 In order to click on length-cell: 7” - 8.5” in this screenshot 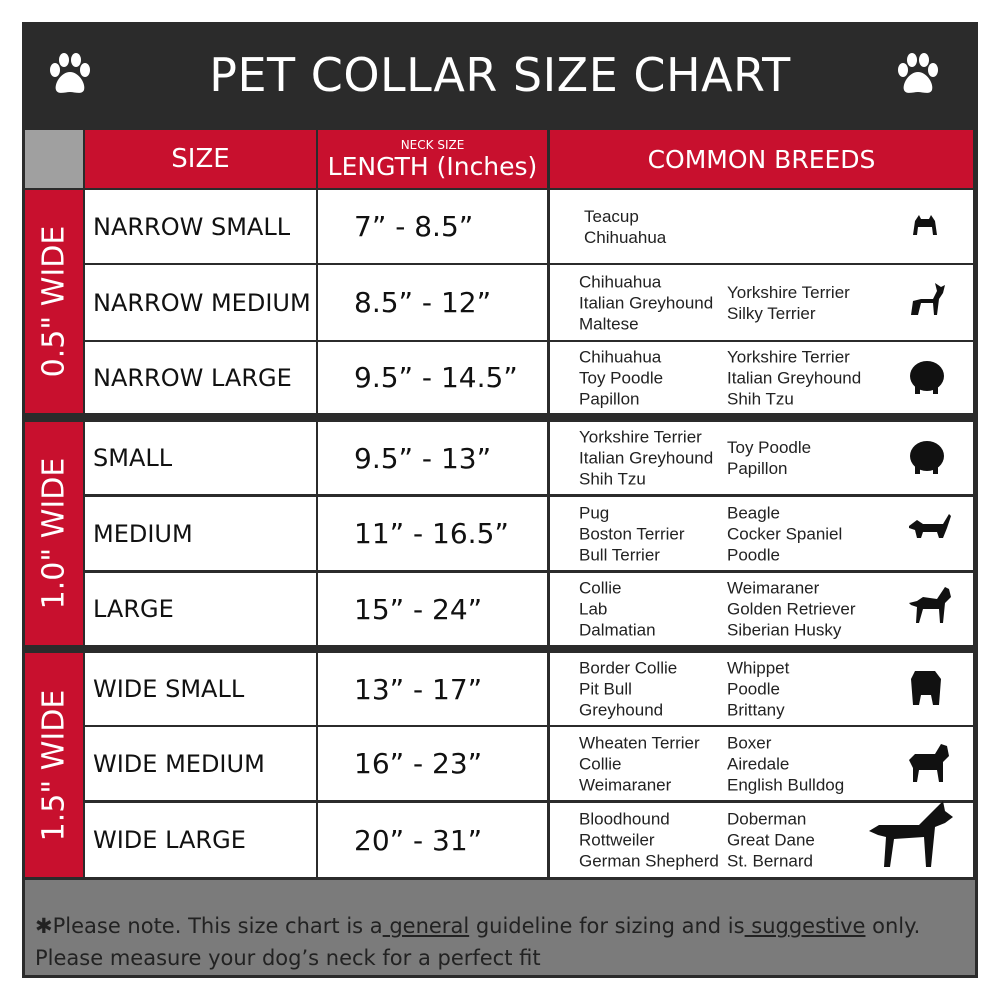, I will do `click(432, 226)`.